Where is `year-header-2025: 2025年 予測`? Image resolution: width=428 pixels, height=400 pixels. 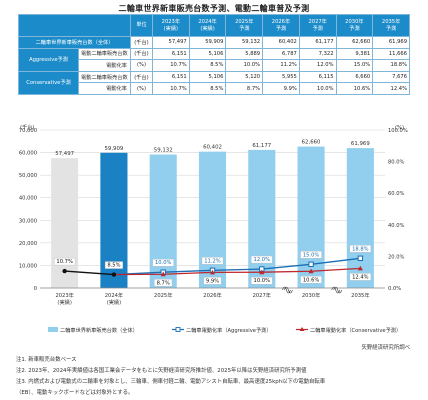 year-header-2025: 2025年 予測 is located at coordinates (244, 25).